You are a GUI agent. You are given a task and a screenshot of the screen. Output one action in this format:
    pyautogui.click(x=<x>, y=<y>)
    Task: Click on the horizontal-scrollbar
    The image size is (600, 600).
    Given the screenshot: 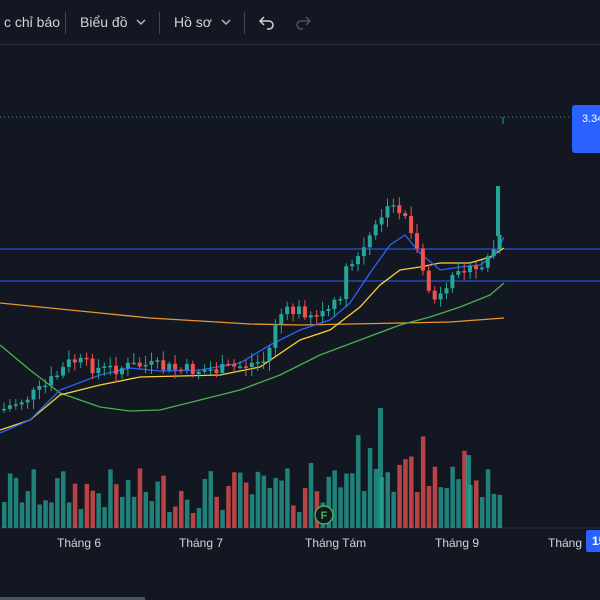 What is the action you would take?
    pyautogui.click(x=72, y=598)
    